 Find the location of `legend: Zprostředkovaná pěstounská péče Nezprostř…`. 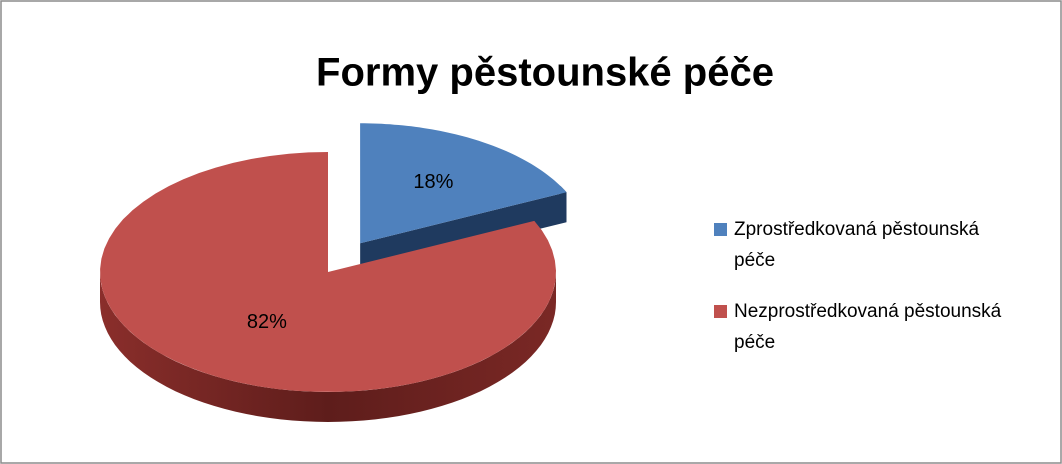

legend: Zprostředkovaná pěstounská péče Nezprostř… is located at coordinates (864, 296).